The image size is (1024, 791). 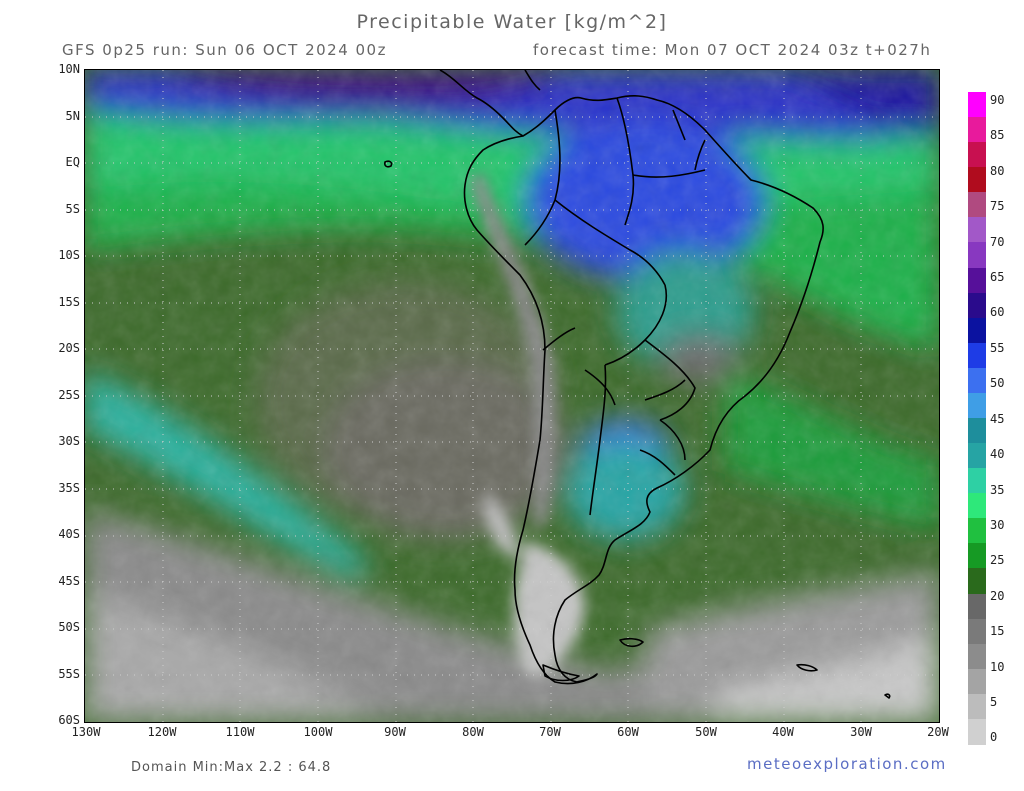 What do you see at coordinates (473, 732) in the screenshot?
I see `lon-label: 80W` at bounding box center [473, 732].